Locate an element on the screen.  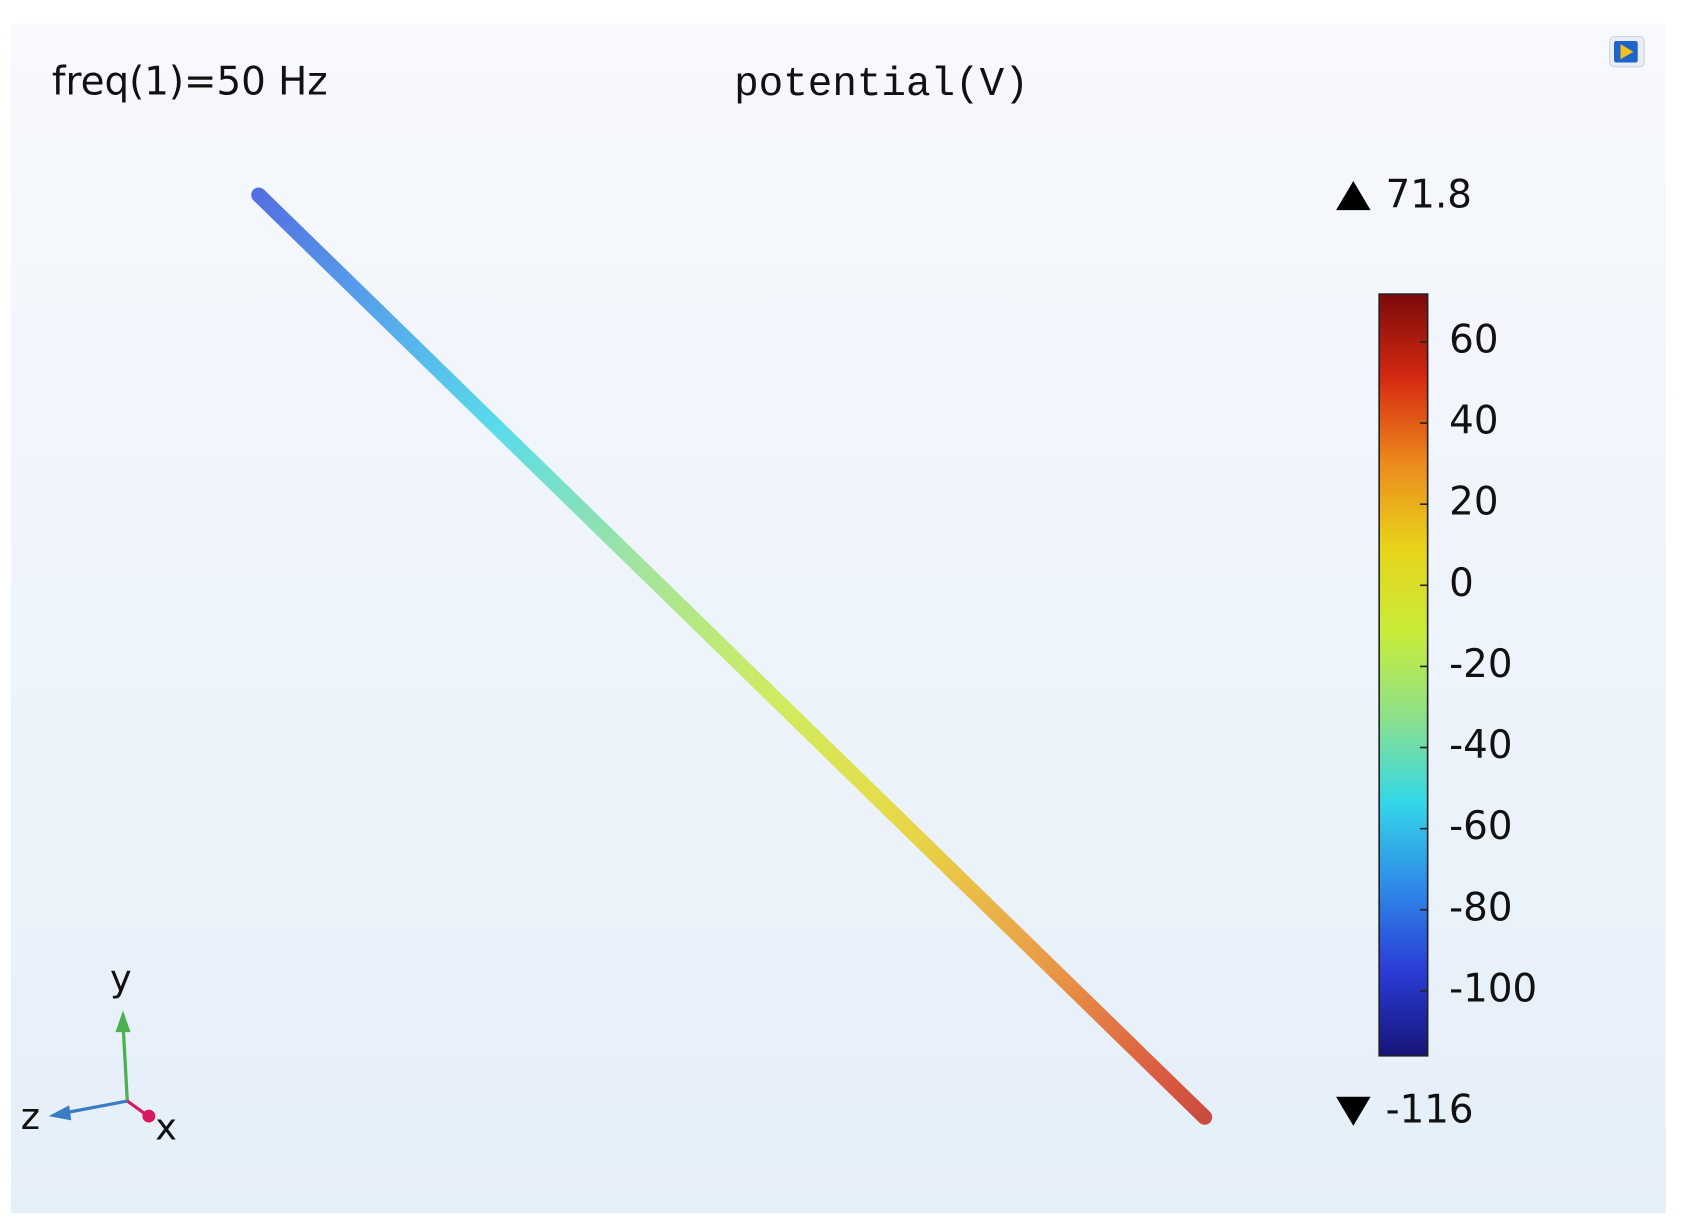
annotation: freq(1)=50 Hz is located at coordinates (190, 82).